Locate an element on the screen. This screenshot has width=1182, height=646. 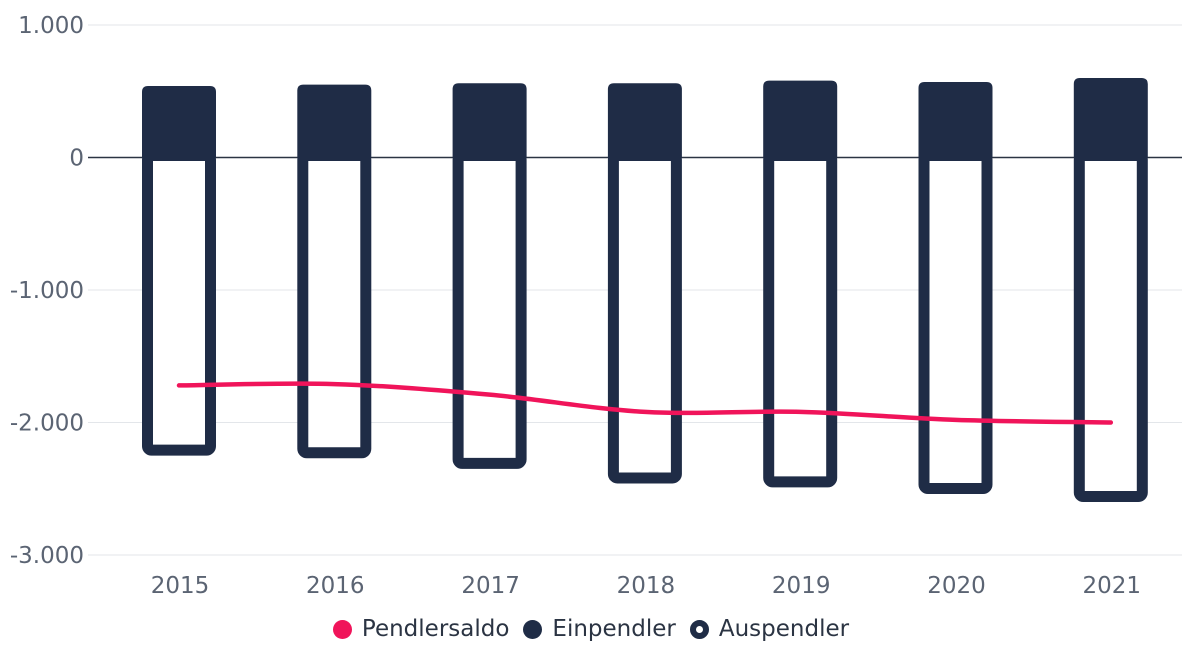
einpendler-bar: 2015: 540 is located at coordinates (179, 121).